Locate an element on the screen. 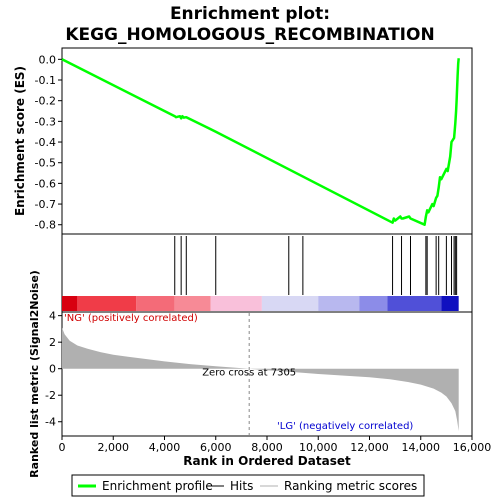 This screenshot has height=500, width=500. legend-box is located at coordinates (248, 485).